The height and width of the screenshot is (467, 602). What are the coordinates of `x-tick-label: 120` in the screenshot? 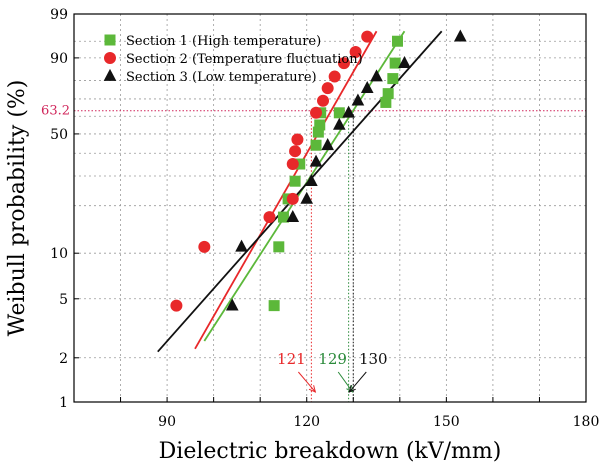 It's located at (306, 422).